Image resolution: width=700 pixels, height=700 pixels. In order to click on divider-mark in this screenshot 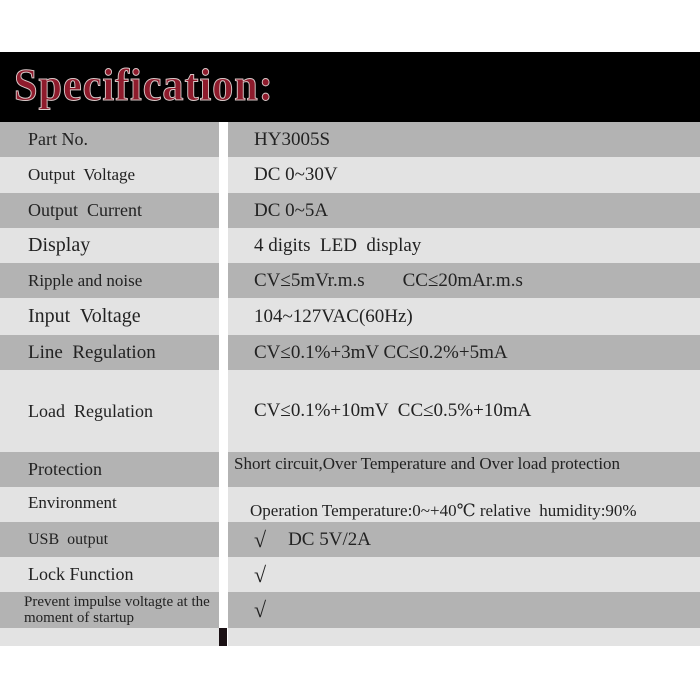, I will do `click(223, 637)`.